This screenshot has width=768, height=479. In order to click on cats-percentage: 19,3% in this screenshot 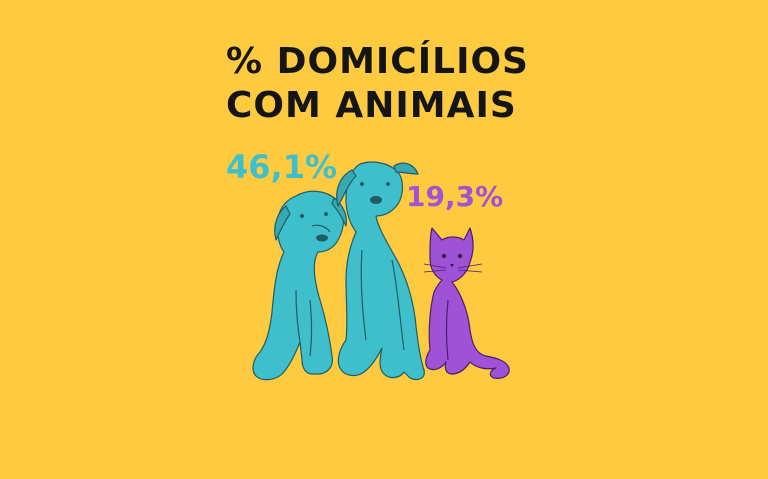, I will do `click(455, 196)`.